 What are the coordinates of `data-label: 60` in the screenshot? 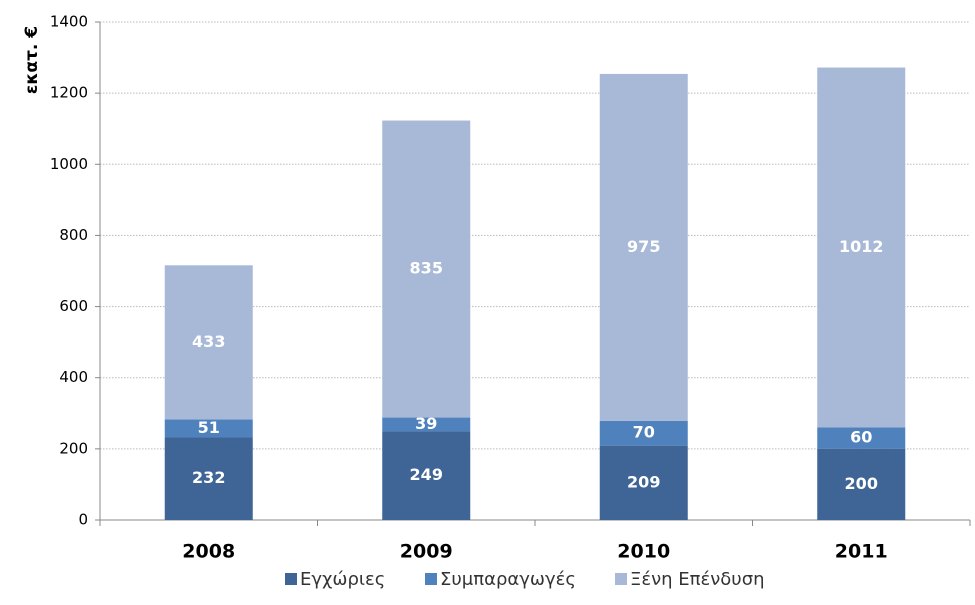 It's located at (861, 437).